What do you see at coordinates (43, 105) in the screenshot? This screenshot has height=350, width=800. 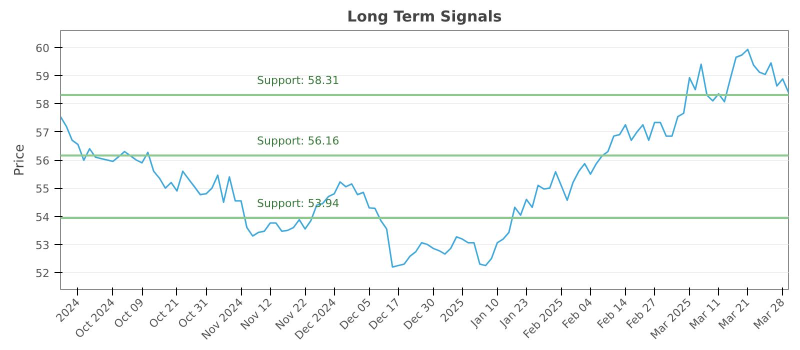 I see `y-tick-label: 58` at bounding box center [43, 105].